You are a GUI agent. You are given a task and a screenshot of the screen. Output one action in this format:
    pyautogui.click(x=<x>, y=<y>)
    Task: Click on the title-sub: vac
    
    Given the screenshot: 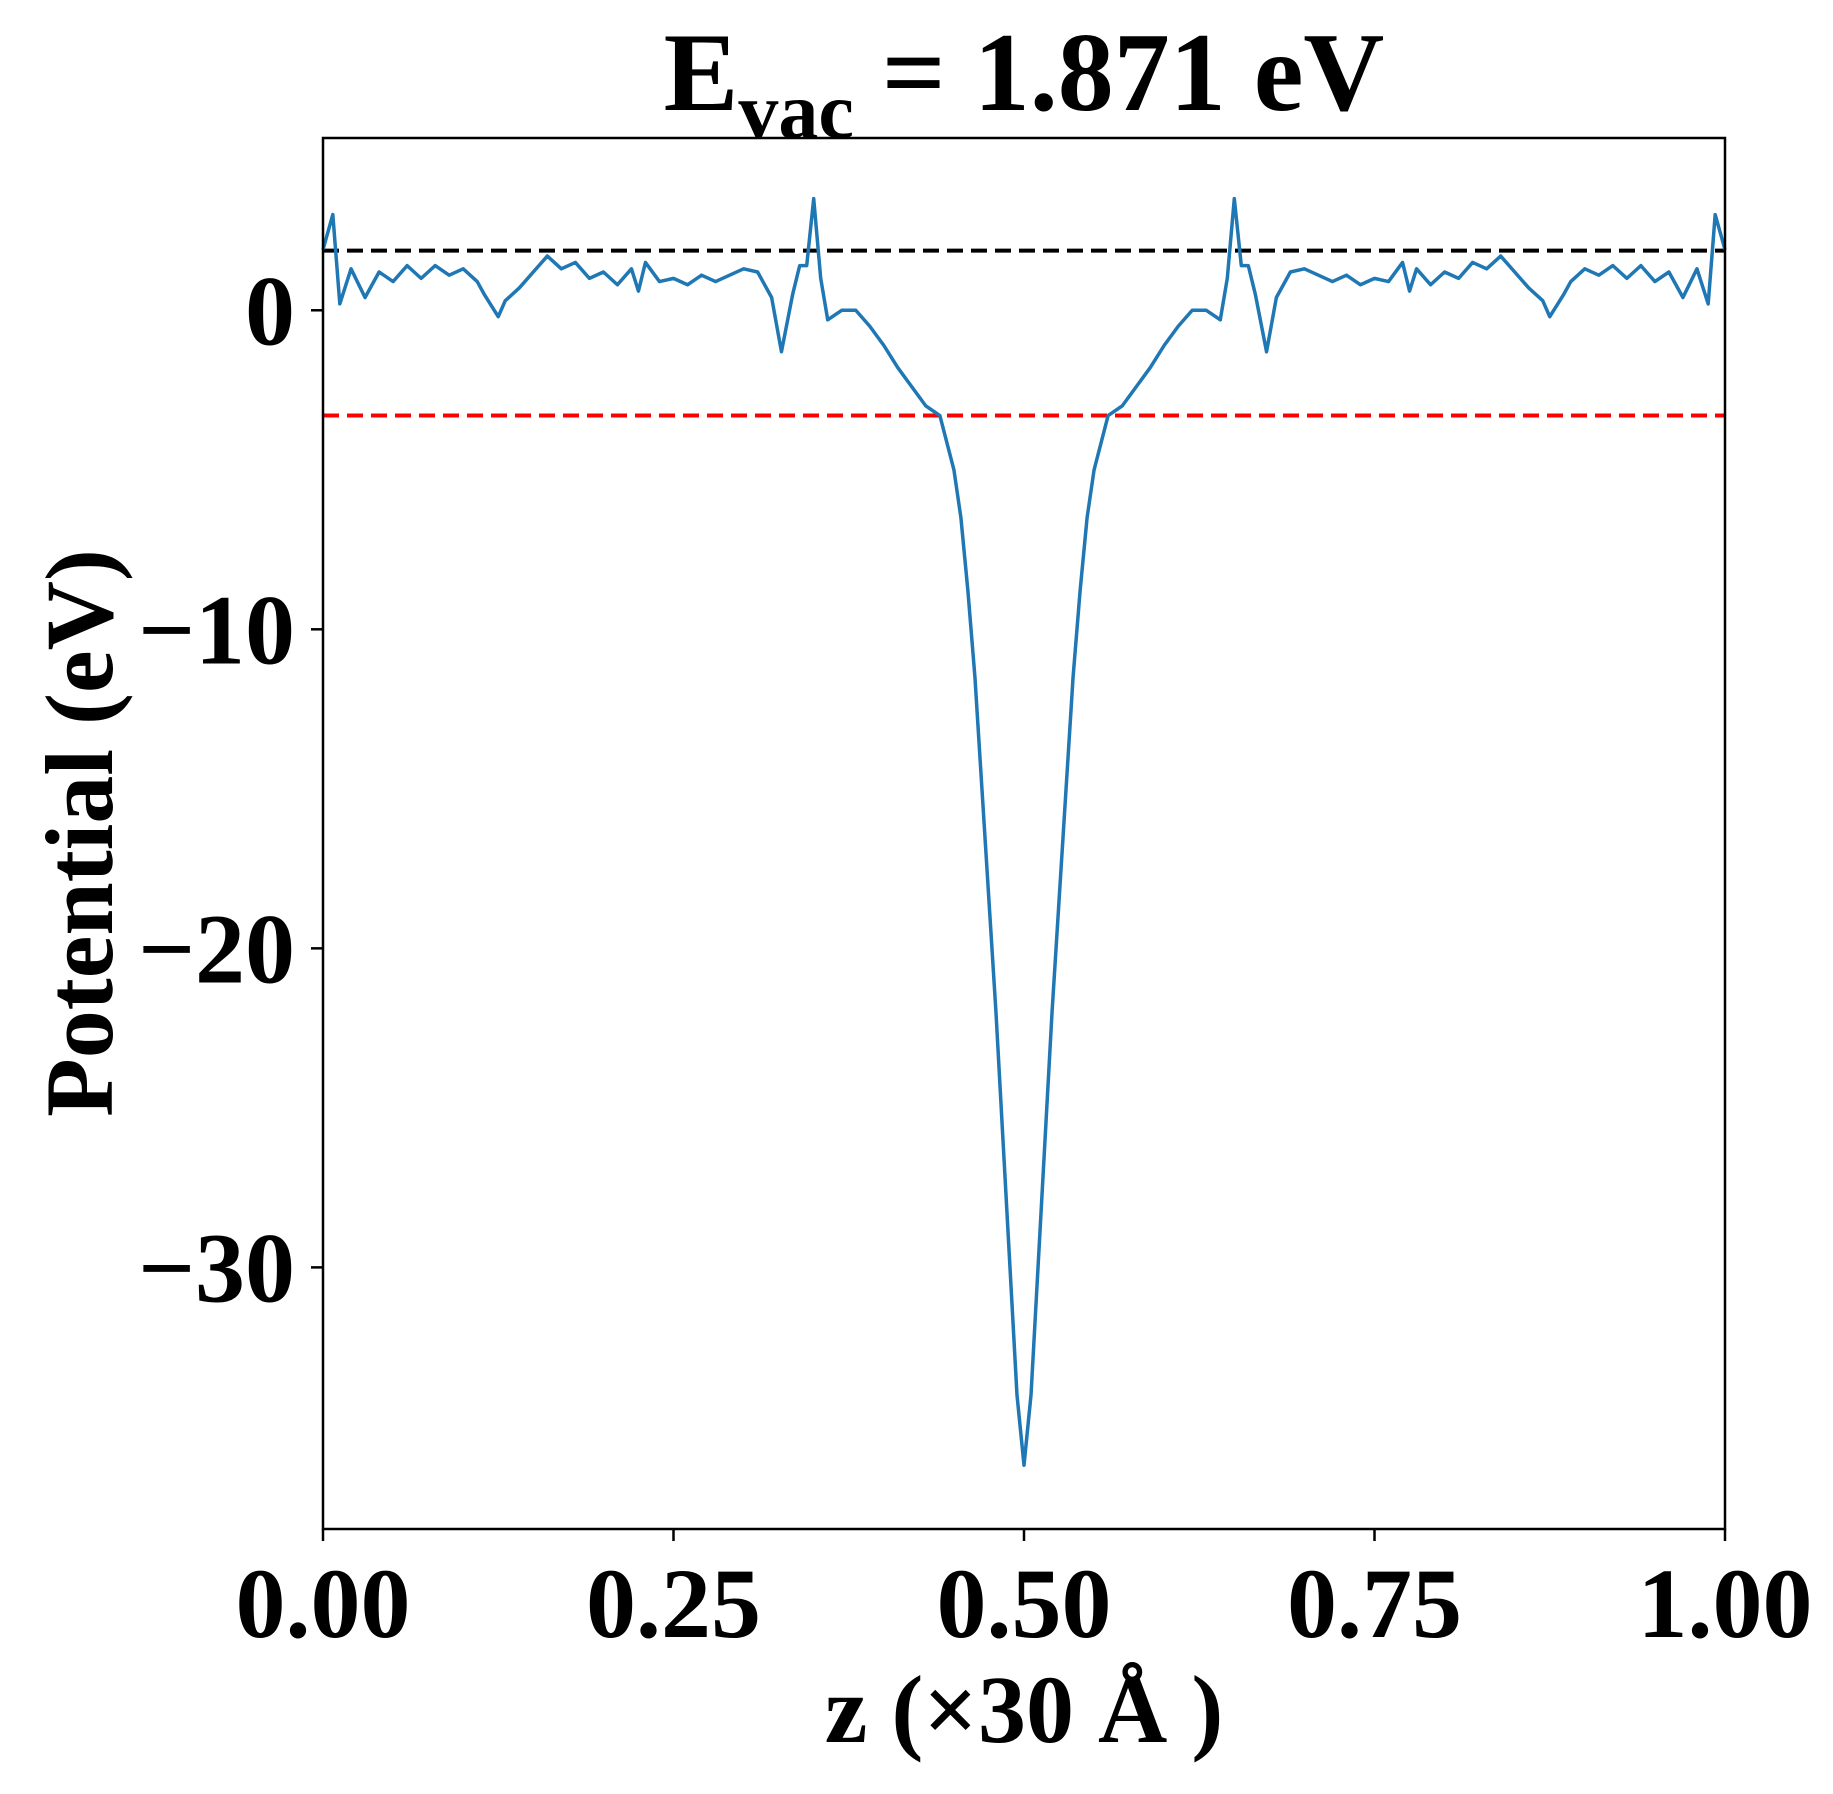 What is the action you would take?
    pyautogui.click(x=796, y=112)
    